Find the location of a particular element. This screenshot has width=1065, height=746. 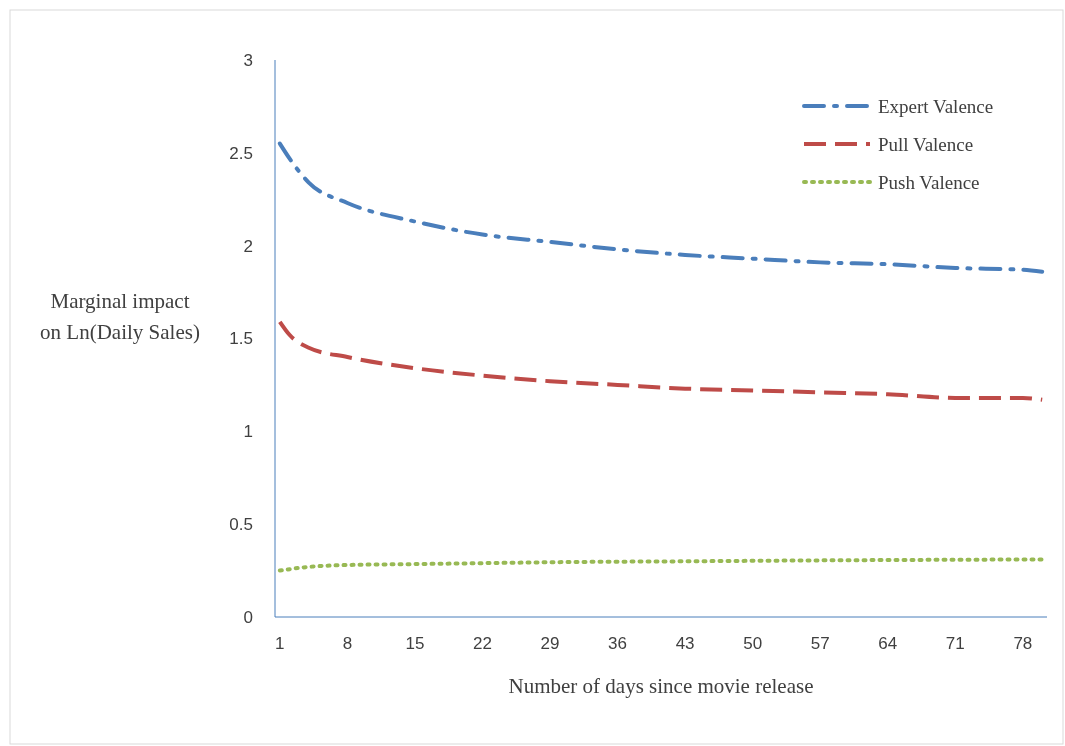

x-tick-label: 78 is located at coordinates (1023, 643).